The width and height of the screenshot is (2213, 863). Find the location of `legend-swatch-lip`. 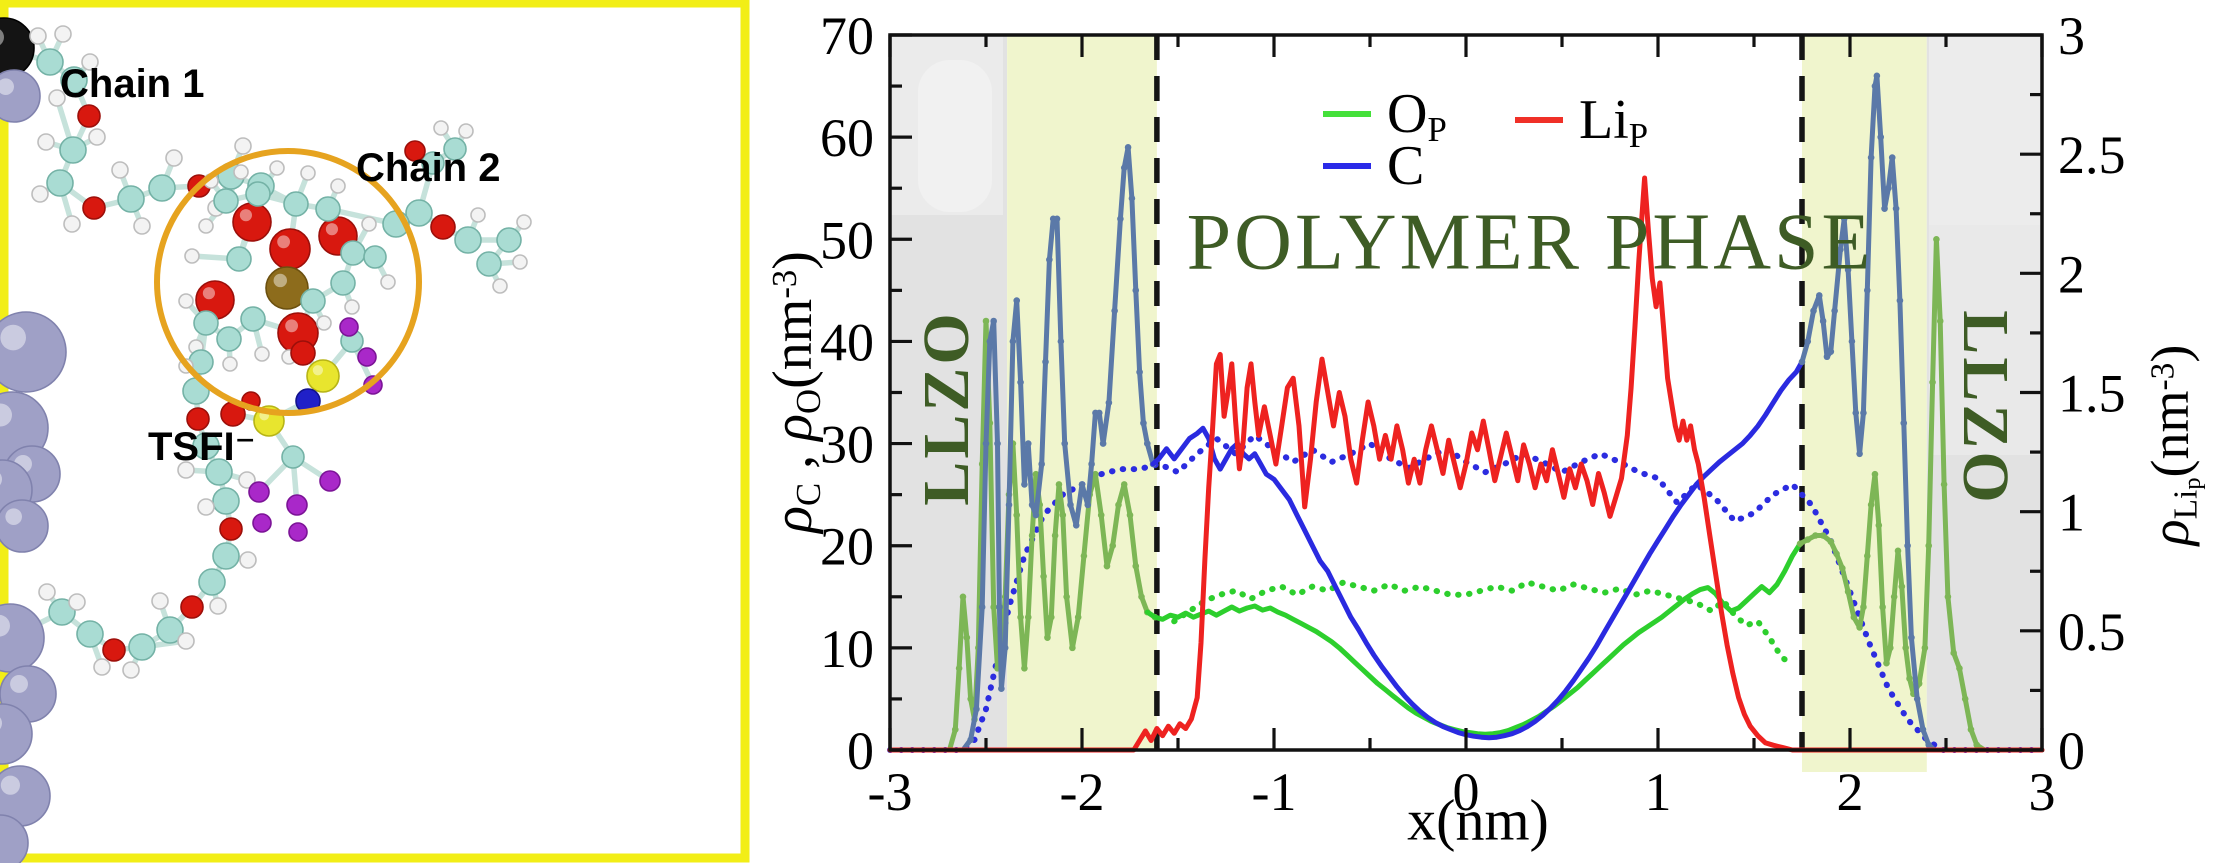

legend-swatch-lip is located at coordinates (1539, 120).